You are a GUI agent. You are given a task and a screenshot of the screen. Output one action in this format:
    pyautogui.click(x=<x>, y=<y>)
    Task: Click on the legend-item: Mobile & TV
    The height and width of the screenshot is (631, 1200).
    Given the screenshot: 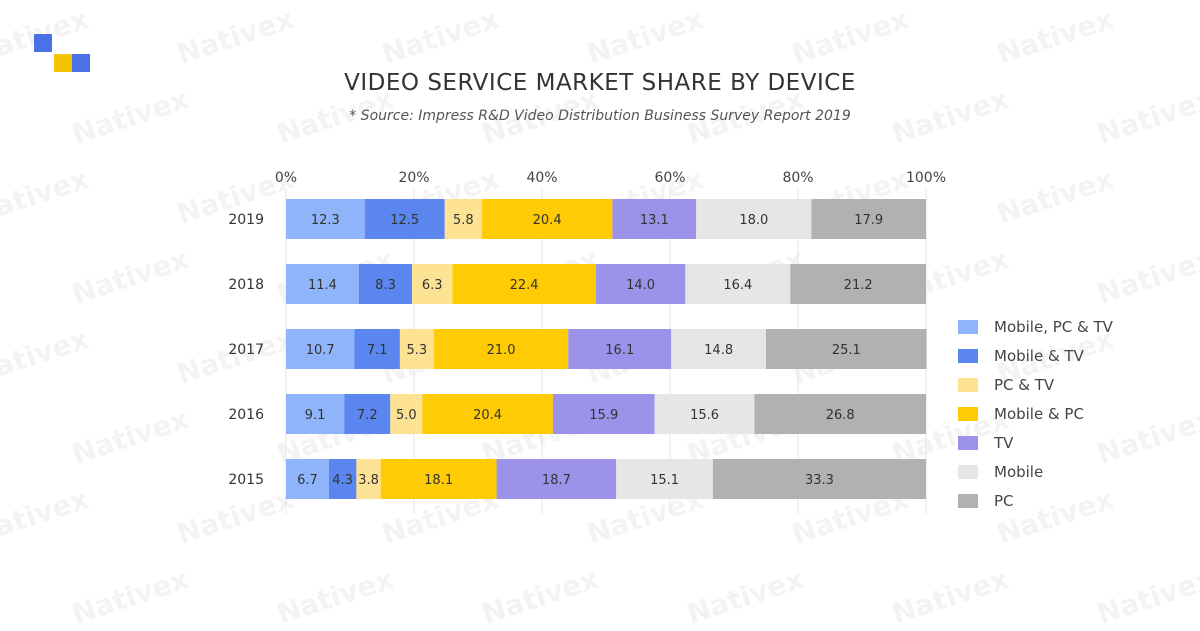 What is the action you would take?
    pyautogui.click(x=1035, y=355)
    